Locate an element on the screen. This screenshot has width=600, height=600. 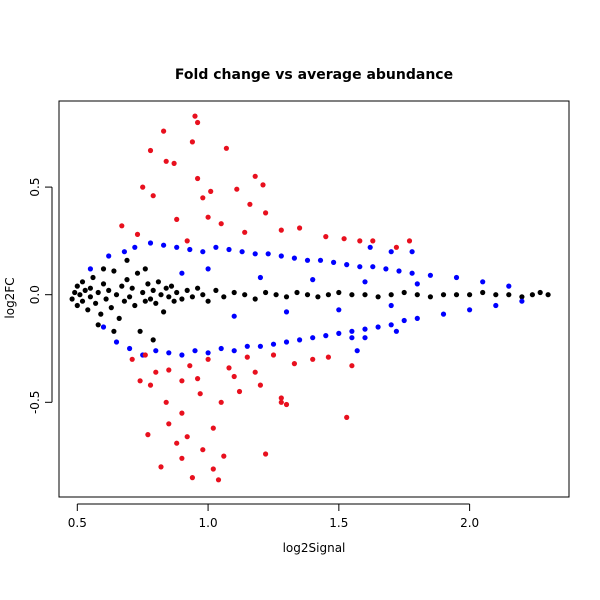
y-tick-label: 0.5 is located at coordinates (35, 187).